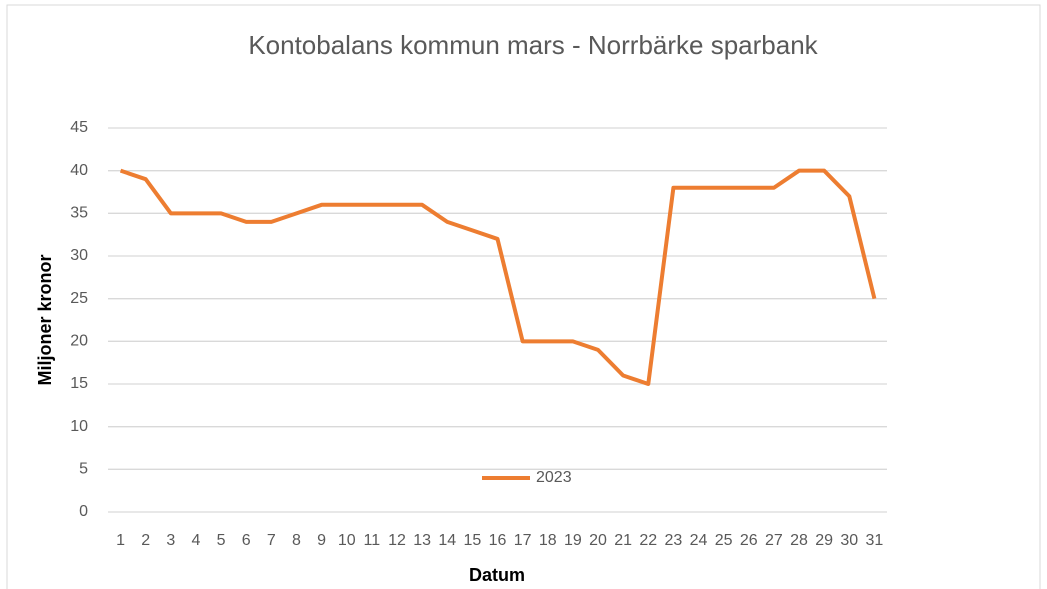  I want to click on x-tick-label: 25, so click(724, 540).